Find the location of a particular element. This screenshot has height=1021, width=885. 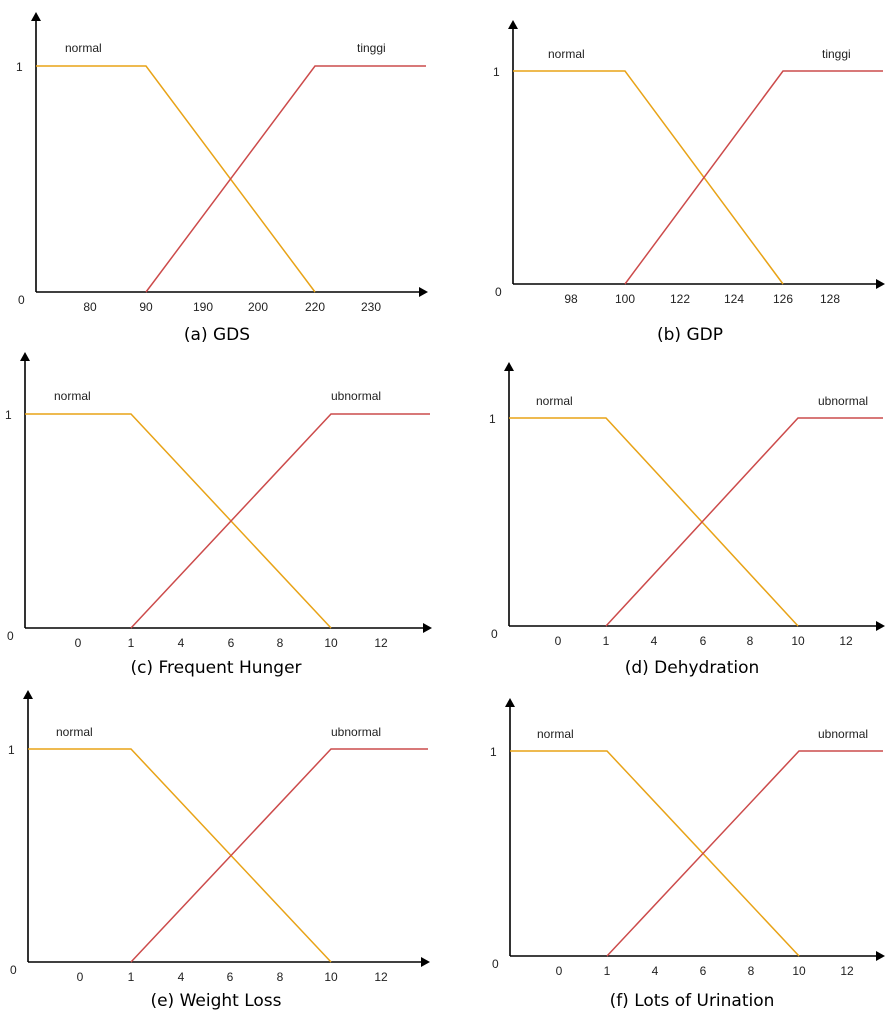

chart-caption: (e) Weight Loss is located at coordinates (215, 1001).